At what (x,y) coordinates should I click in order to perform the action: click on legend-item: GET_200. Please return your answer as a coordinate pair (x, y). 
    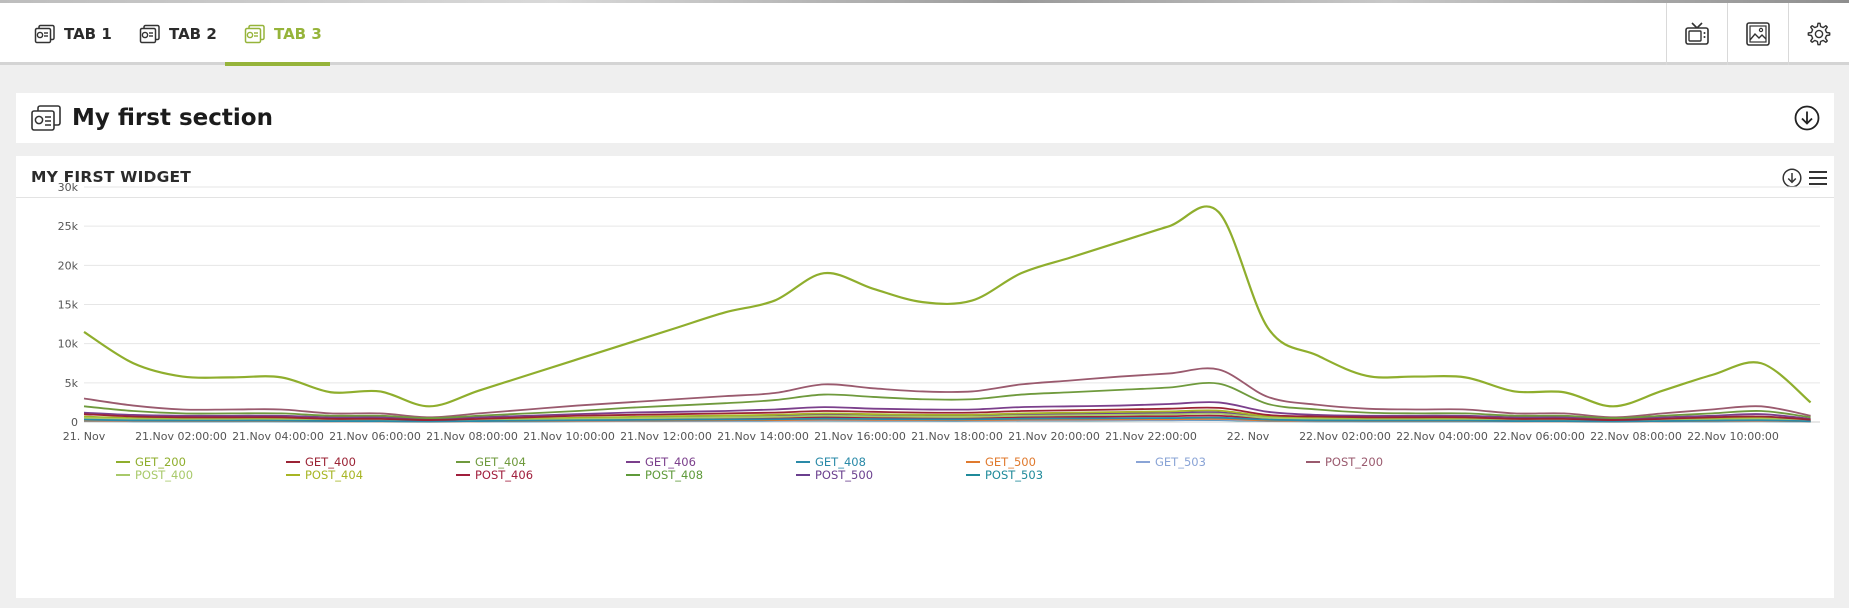
    Looking at the image, I should click on (151, 462).